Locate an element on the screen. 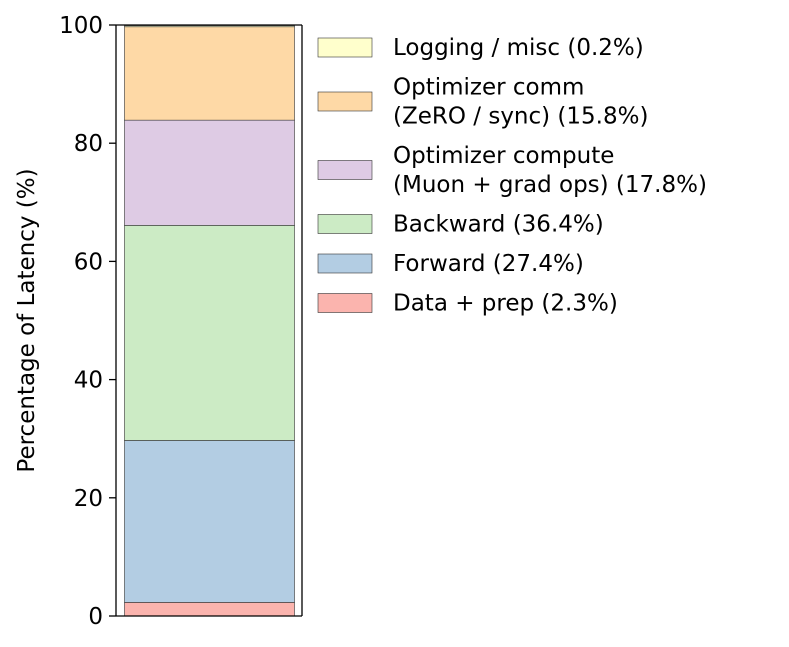 This screenshot has width=789, height=647. legend-label-1-line-1: (ZeRO / sync) (15.8%) is located at coordinates (520, 117).